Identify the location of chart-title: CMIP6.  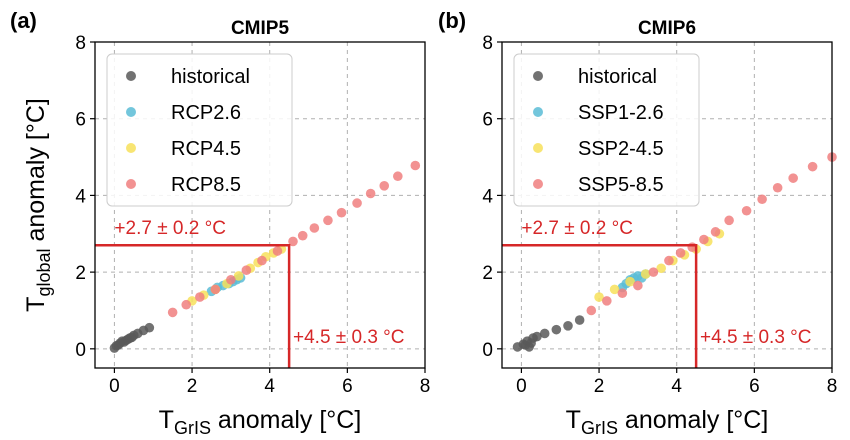
(667, 28).